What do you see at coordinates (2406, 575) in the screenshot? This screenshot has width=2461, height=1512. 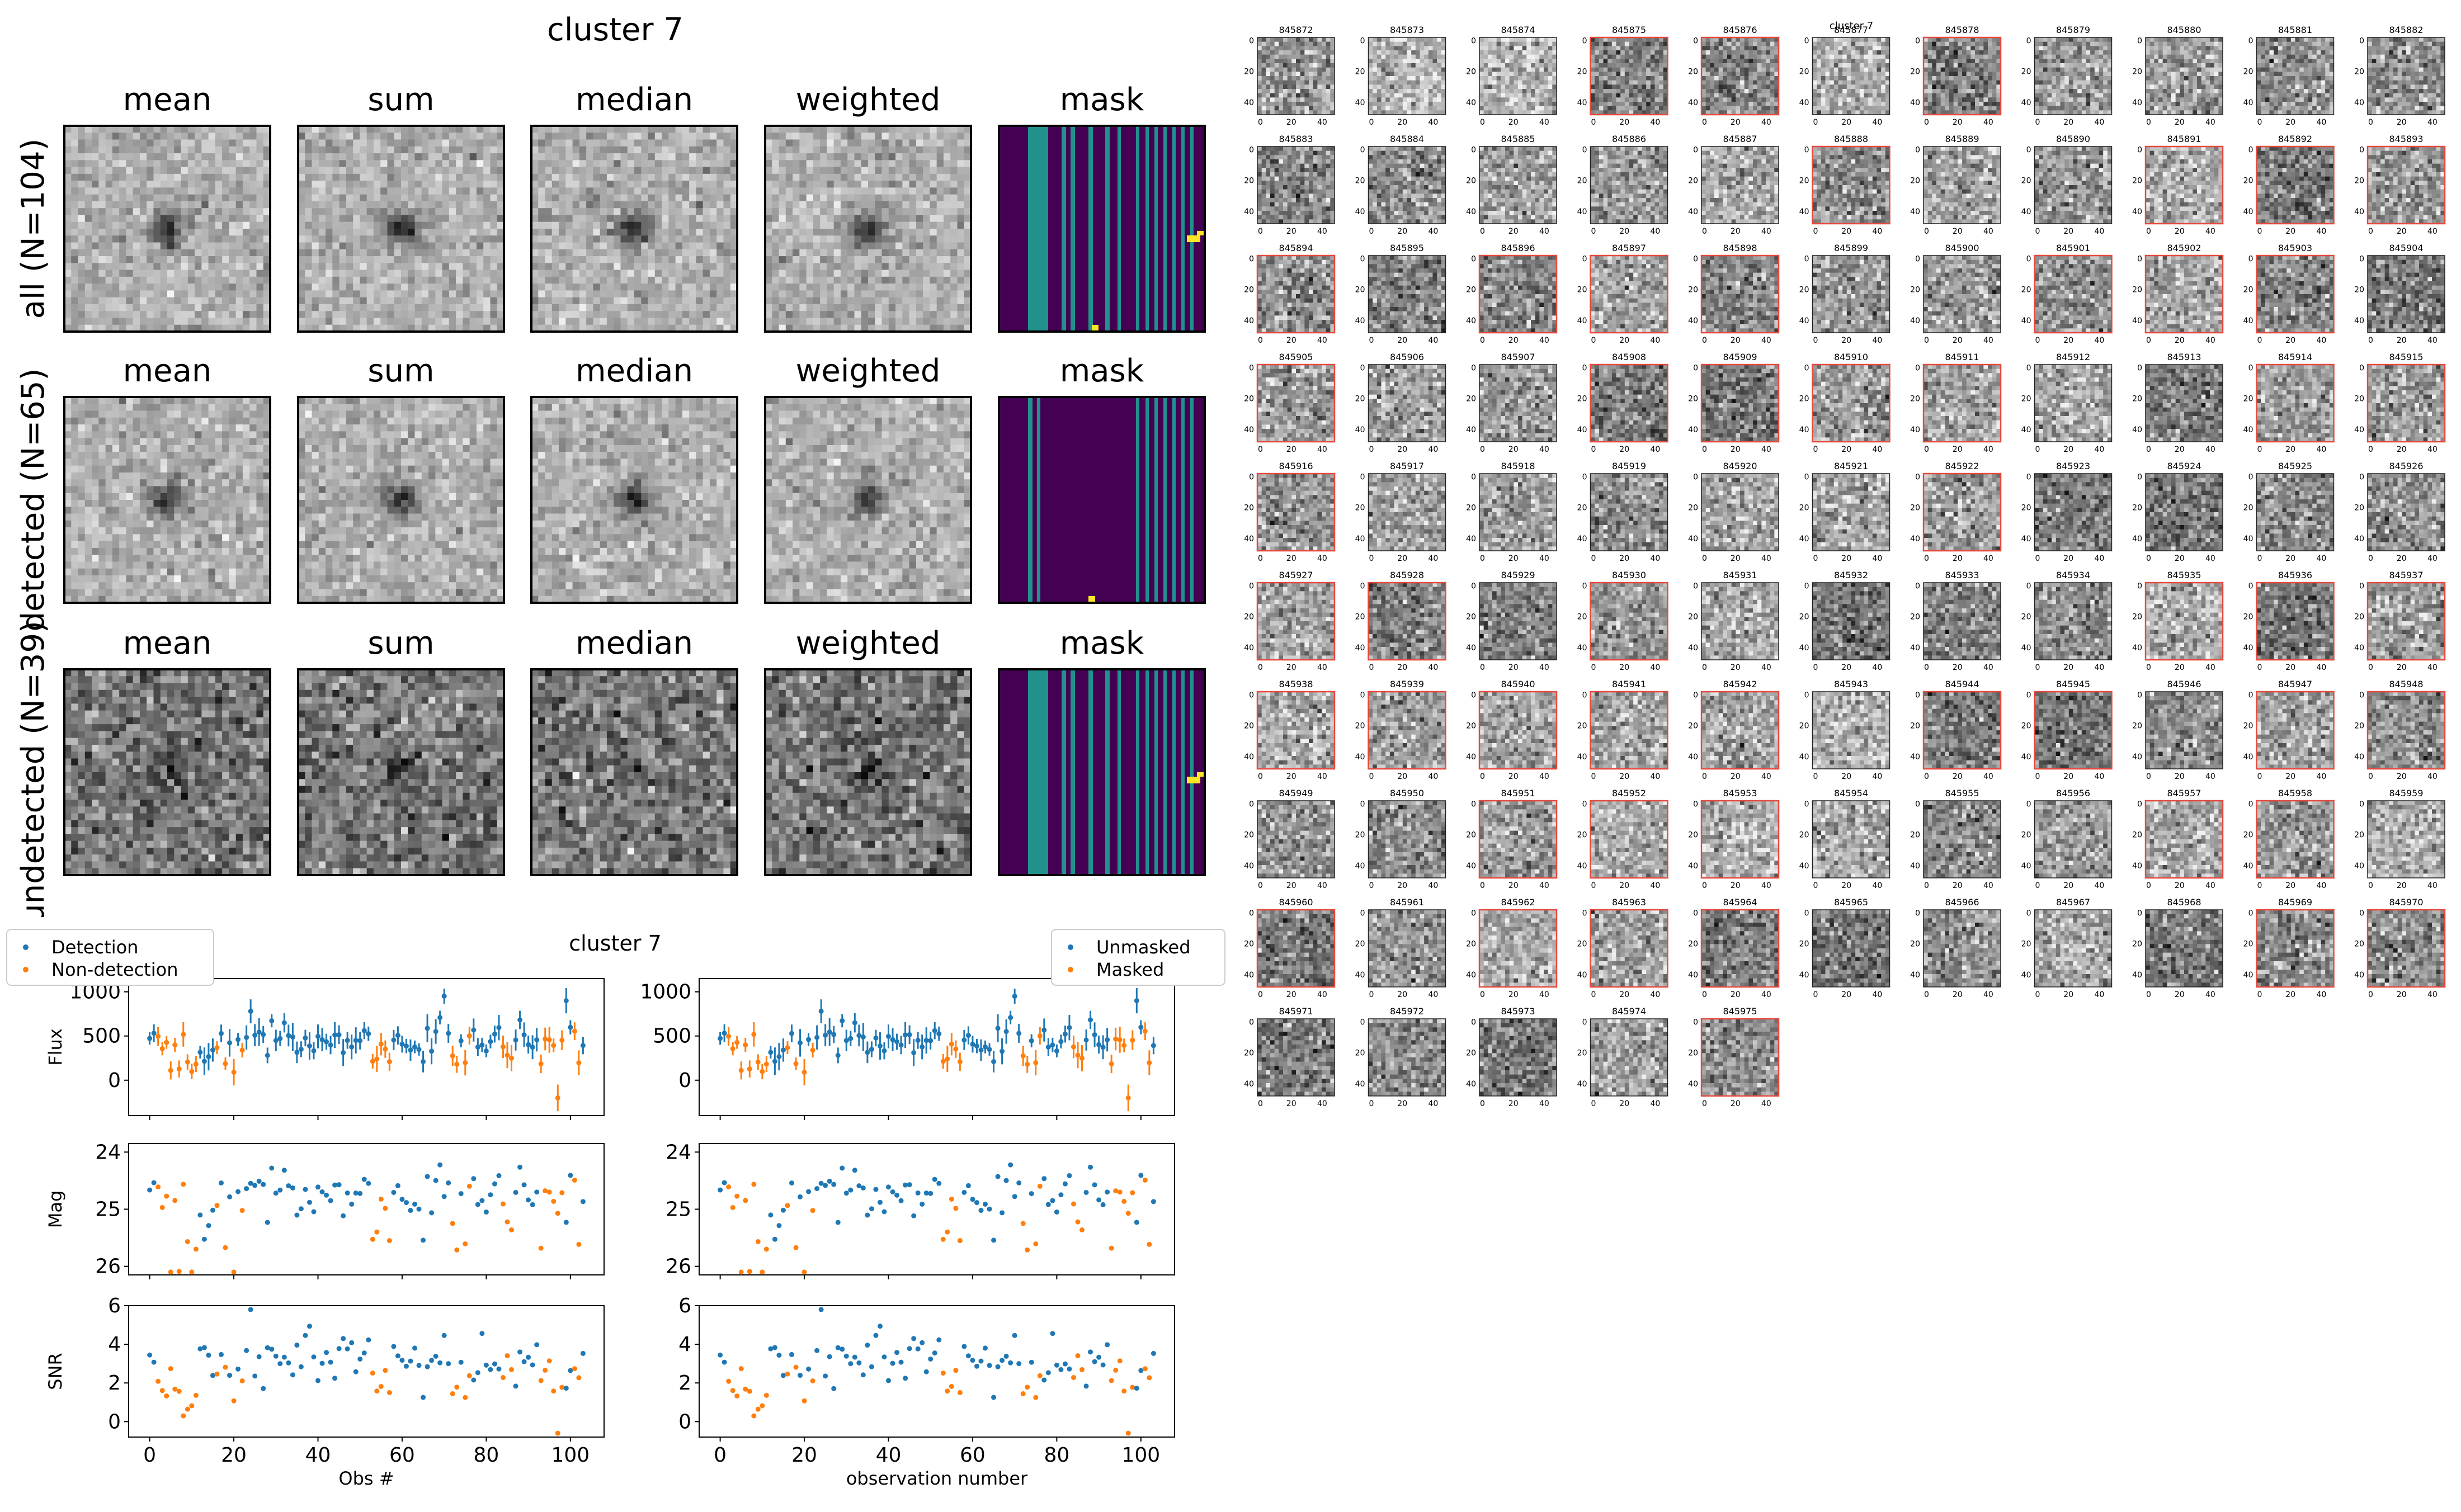 I see `cutout-id: 845937` at bounding box center [2406, 575].